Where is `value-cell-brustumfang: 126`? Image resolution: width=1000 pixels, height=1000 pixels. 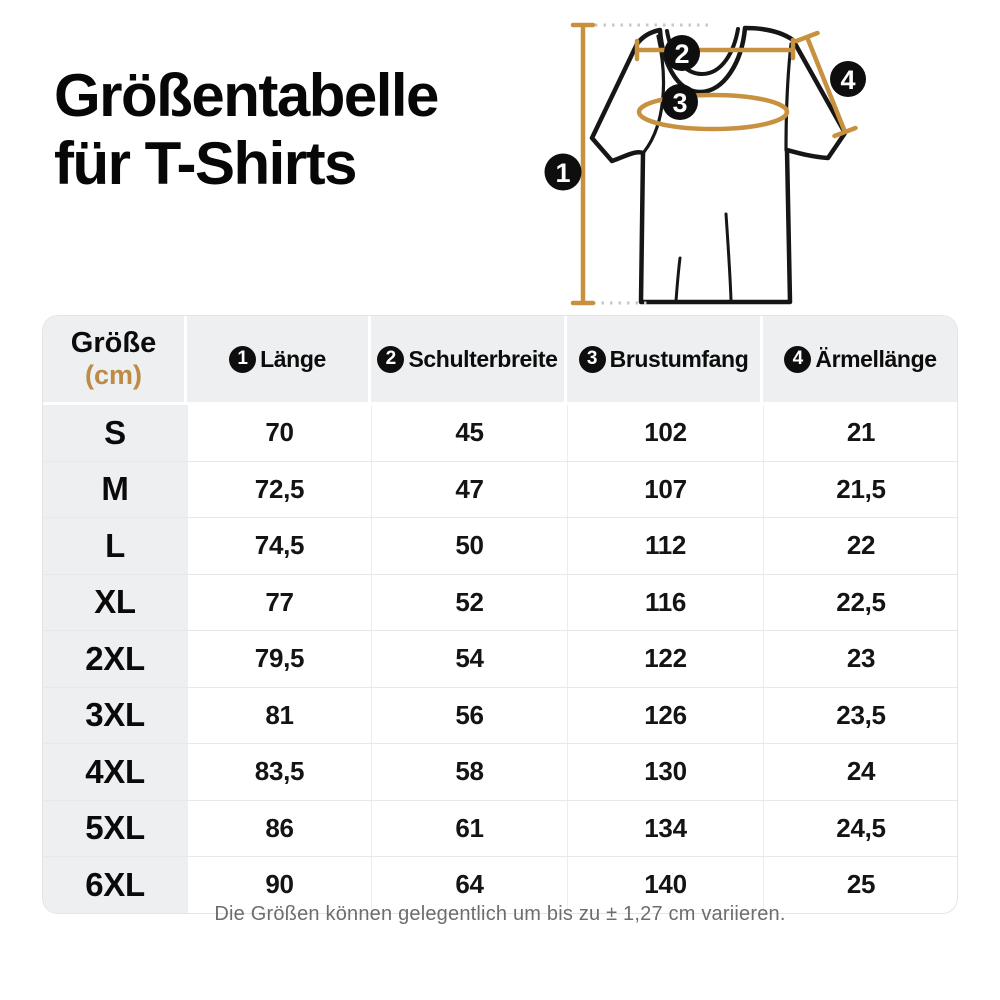
value-cell-brustumfang: 126 is located at coordinates (665, 715).